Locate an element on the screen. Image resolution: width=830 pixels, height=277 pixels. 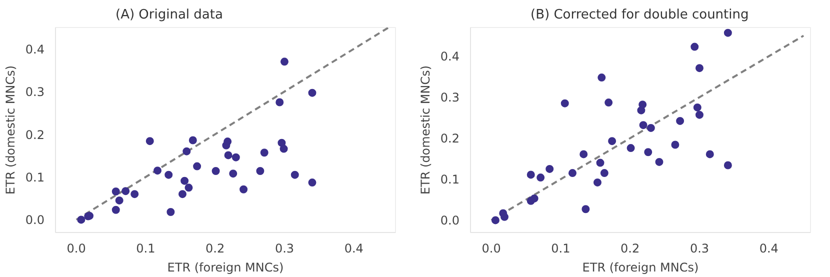
chart-title: (B) Corrected for double counting is located at coordinates (639, 15).